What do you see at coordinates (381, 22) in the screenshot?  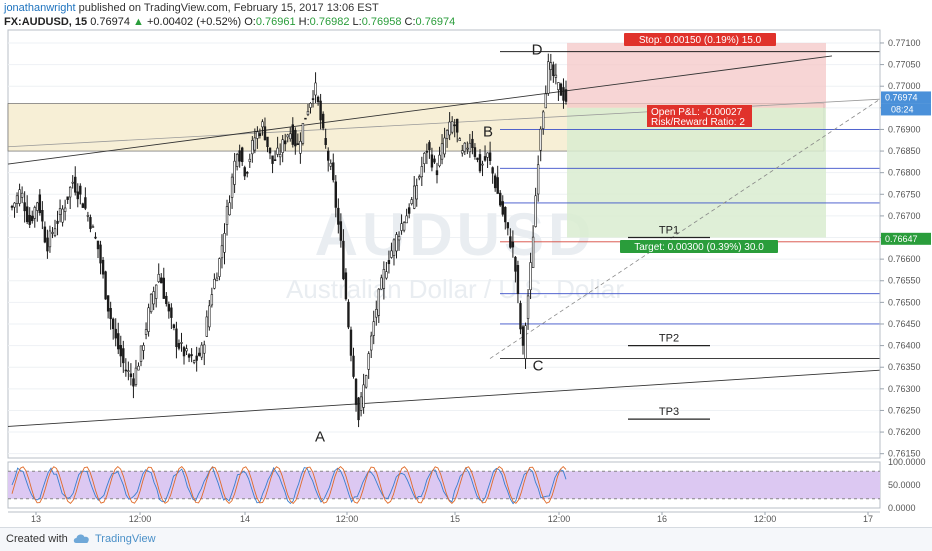 I see `low-value: 0.76958` at bounding box center [381, 22].